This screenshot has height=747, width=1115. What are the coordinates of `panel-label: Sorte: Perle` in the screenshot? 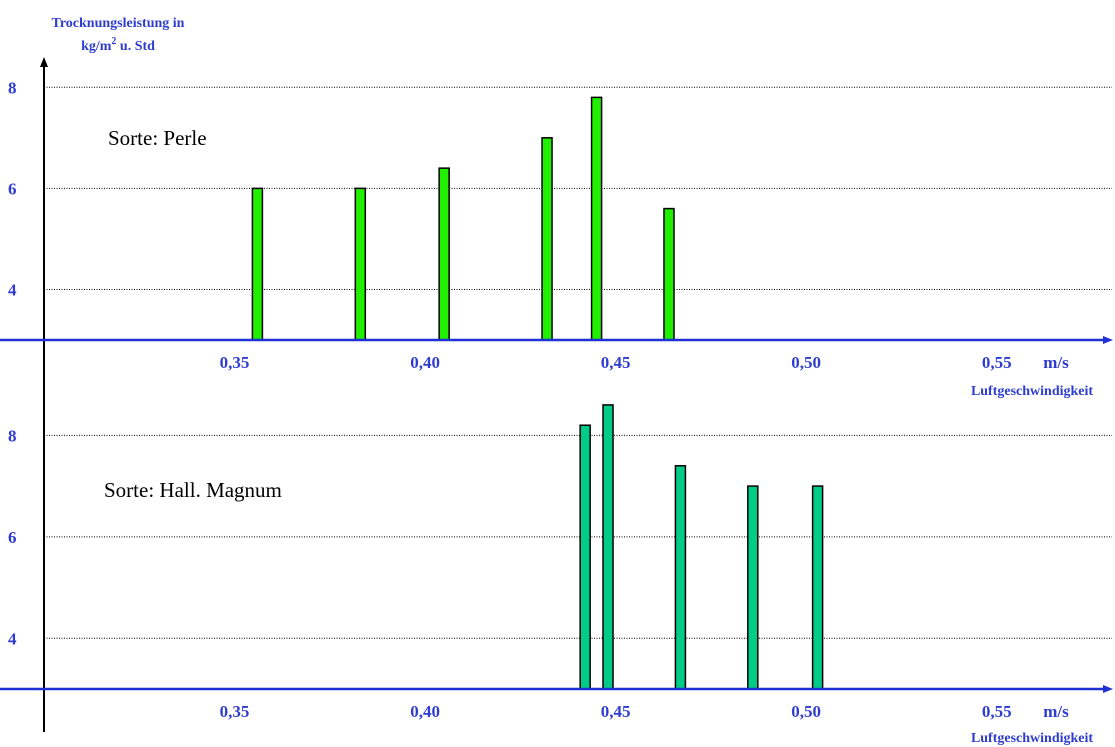 It's located at (157, 138).